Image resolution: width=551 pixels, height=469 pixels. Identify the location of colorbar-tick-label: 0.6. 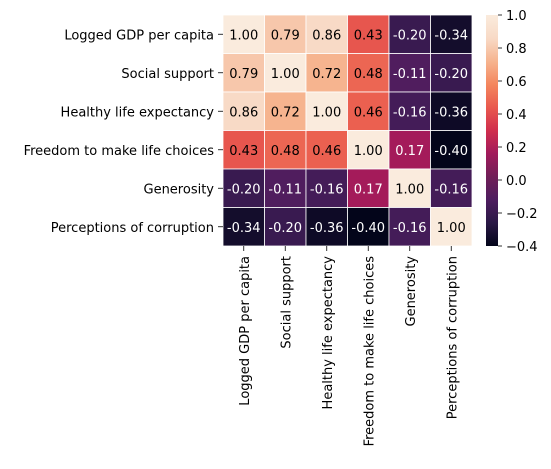
(516, 82).